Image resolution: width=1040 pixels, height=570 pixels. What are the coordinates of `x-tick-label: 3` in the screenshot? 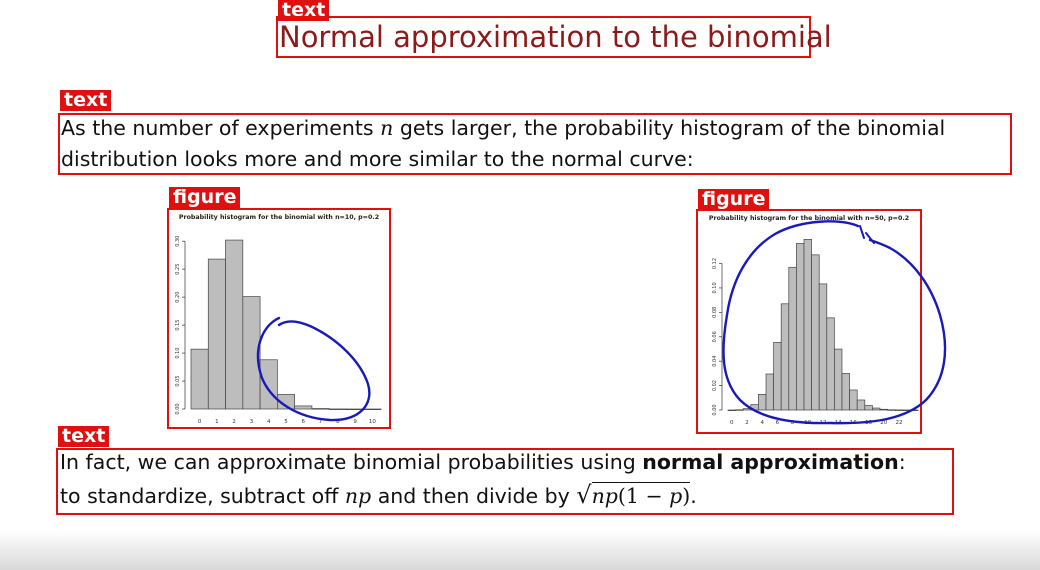 It's located at (252, 422).